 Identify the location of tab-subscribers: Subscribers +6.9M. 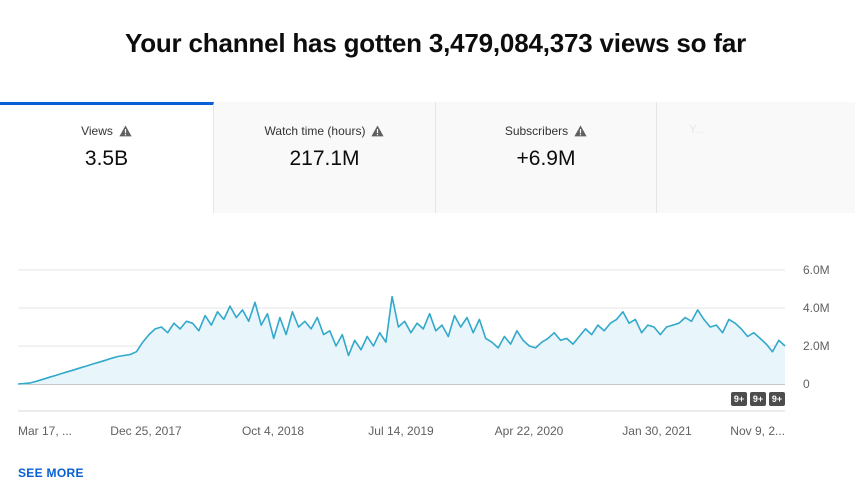
(546, 157).